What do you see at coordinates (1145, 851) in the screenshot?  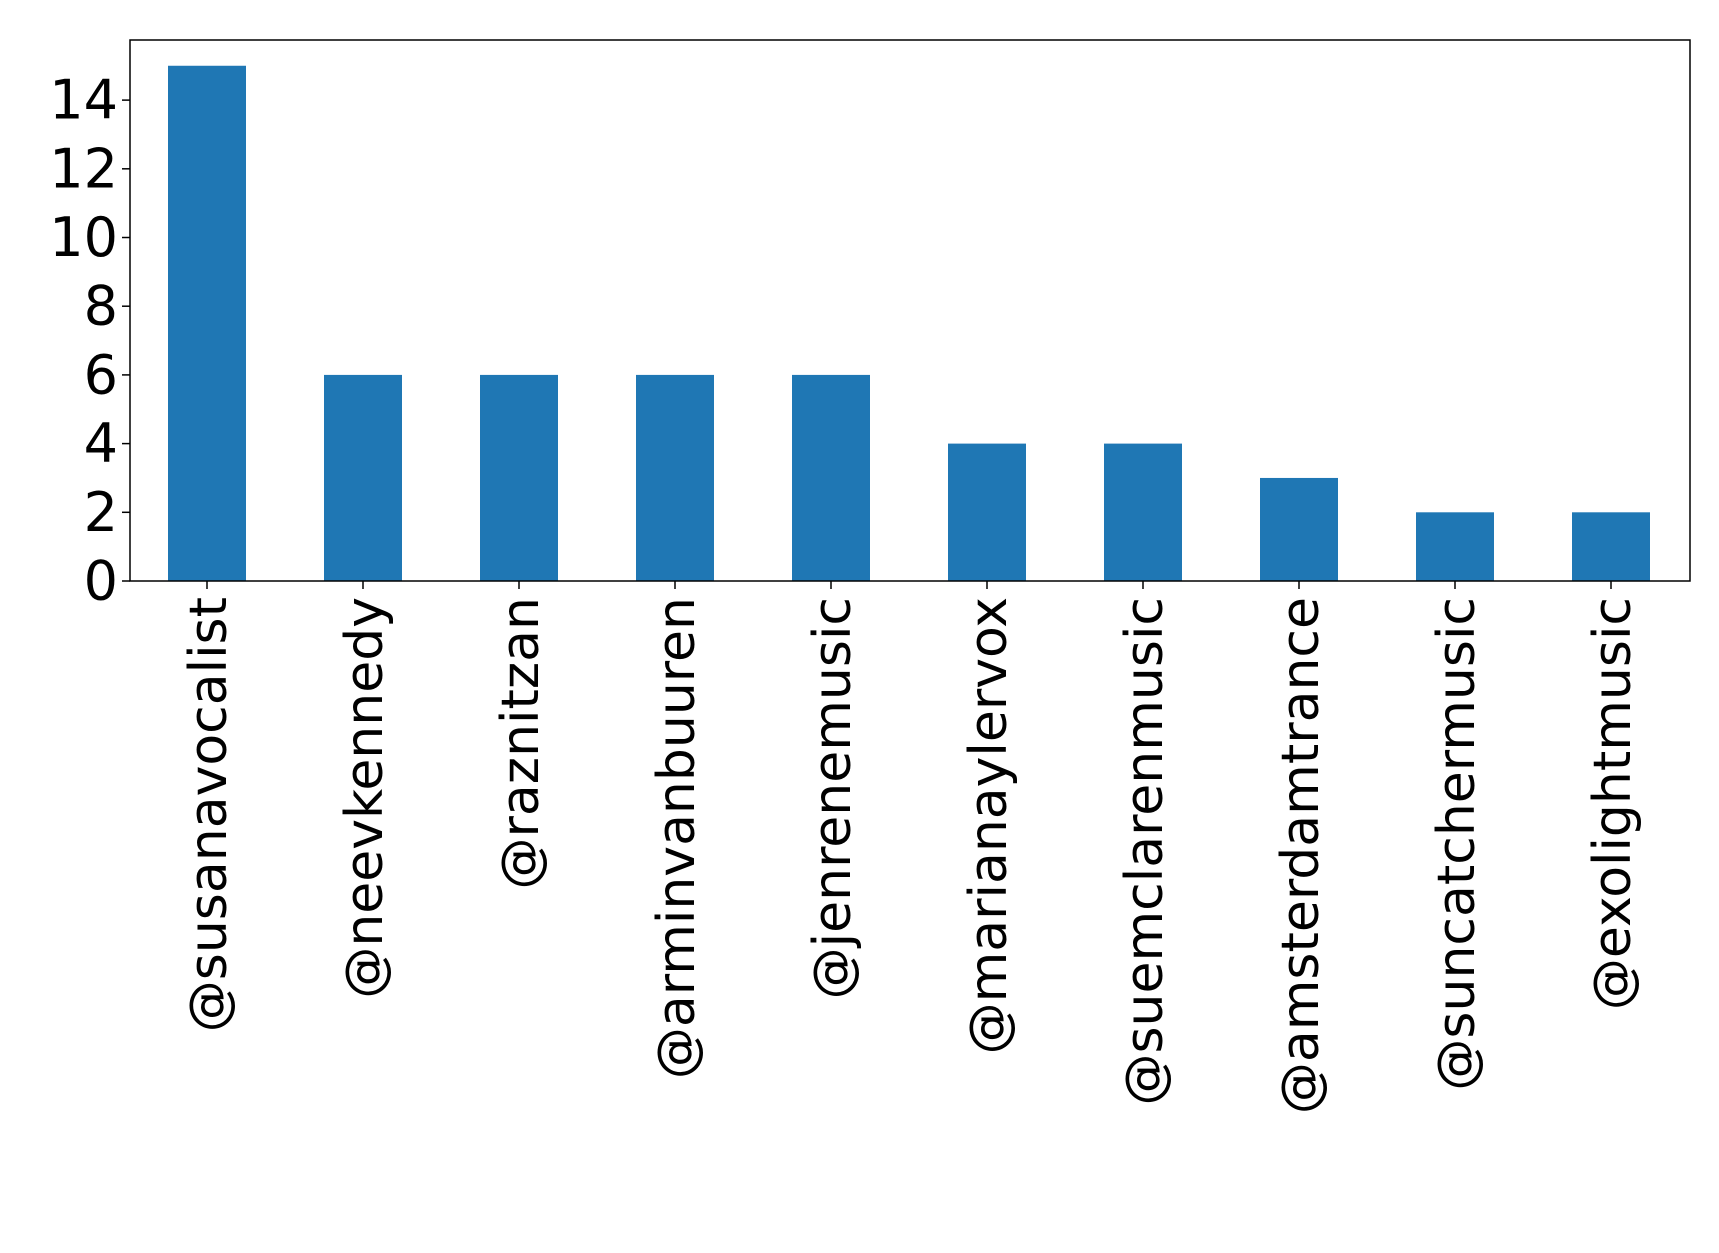 I see `x-tick-label: @suemclarenmusic` at bounding box center [1145, 851].